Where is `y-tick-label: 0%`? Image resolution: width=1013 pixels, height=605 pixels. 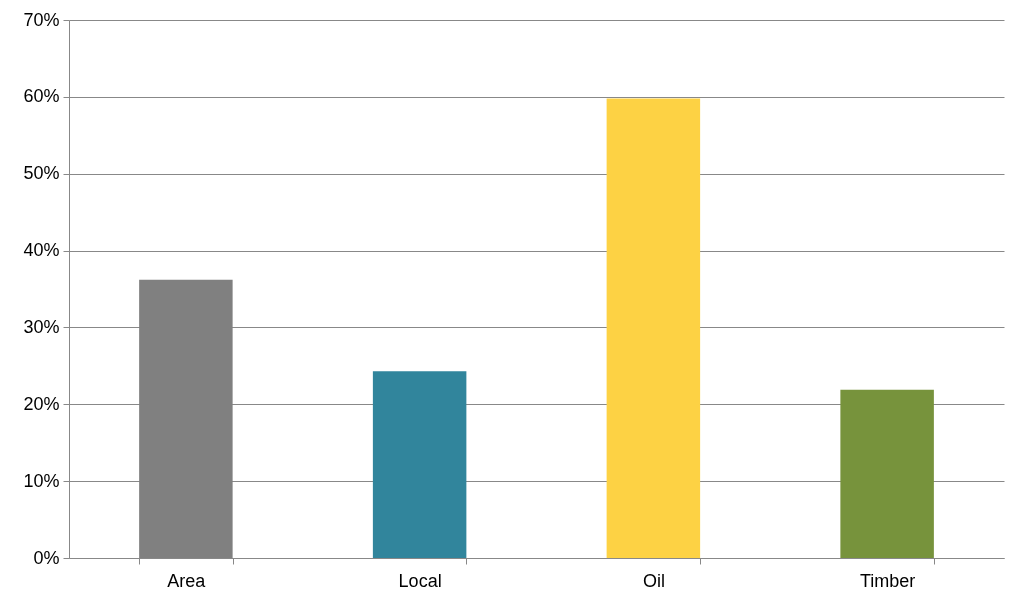 y-tick-label: 0% is located at coordinates (46, 557).